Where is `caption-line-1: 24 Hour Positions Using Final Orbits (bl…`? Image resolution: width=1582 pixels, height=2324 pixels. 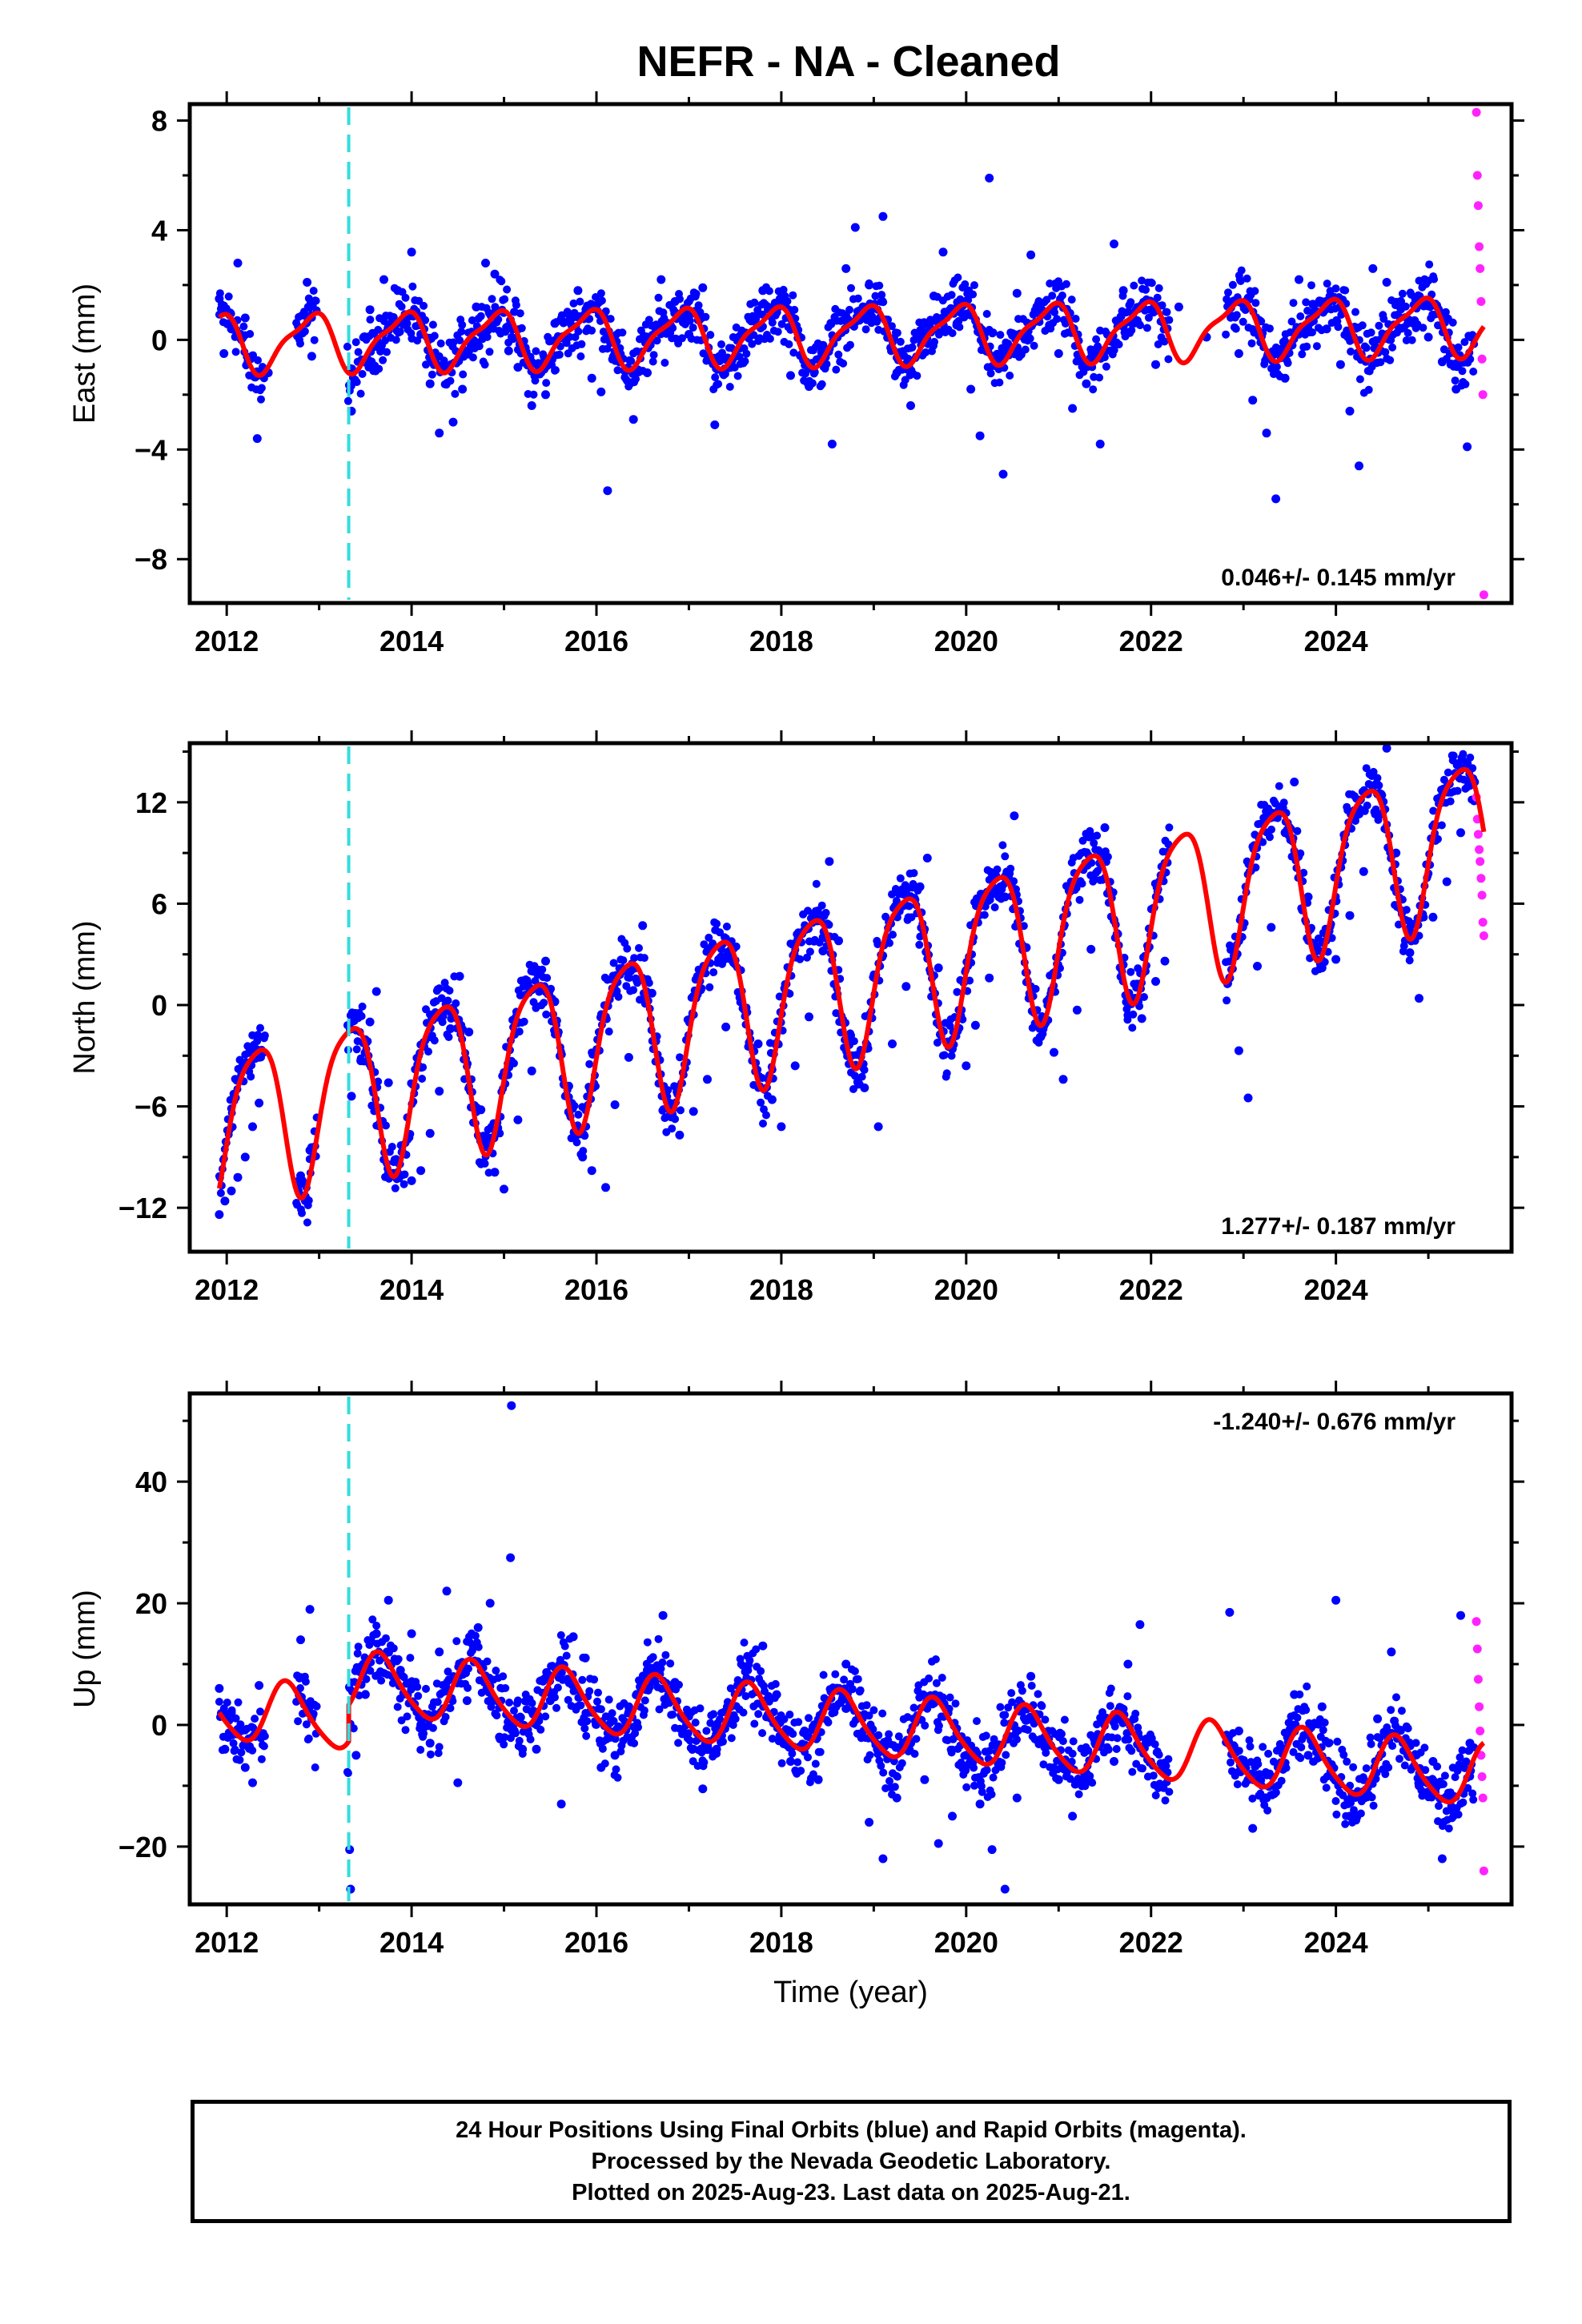
caption-line-1: 24 Hour Positions Using Final Orbits (bl… is located at coordinates (851, 2130).